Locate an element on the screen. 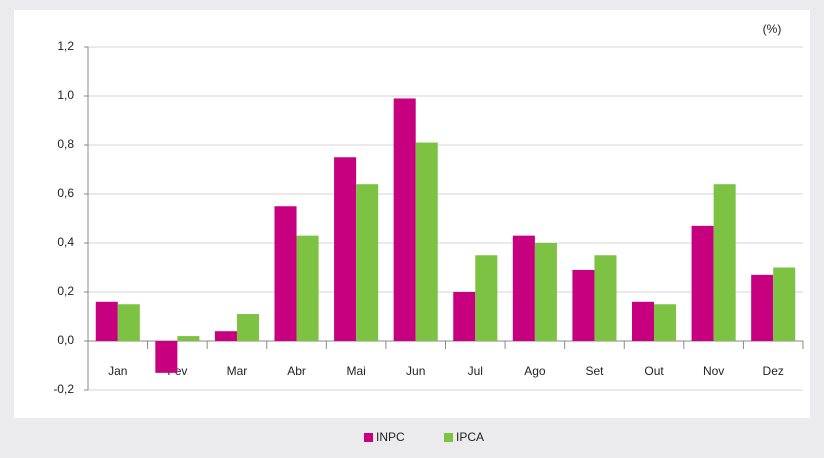 This screenshot has height=458, width=824. y-tick-label: 0,4 is located at coordinates (65, 242).